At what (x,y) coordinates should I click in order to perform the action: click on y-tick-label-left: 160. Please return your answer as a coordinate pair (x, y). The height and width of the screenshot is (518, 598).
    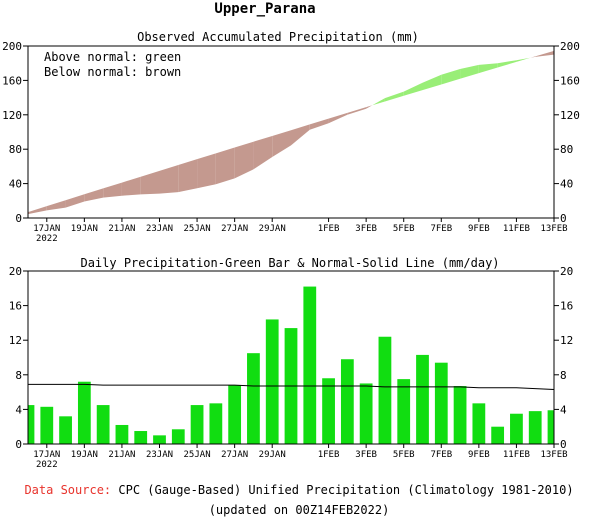
    Looking at the image, I should click on (12, 80).